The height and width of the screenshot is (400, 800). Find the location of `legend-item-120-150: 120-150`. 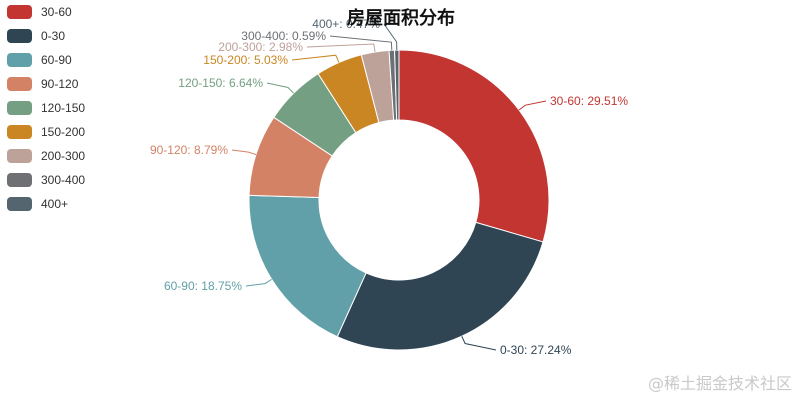

legend-item-120-150: 120-150 is located at coordinates (46, 107).